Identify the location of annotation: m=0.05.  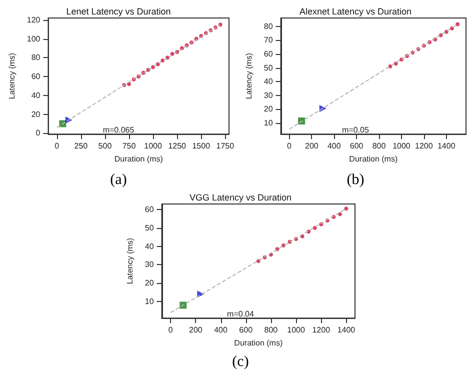
(356, 130).